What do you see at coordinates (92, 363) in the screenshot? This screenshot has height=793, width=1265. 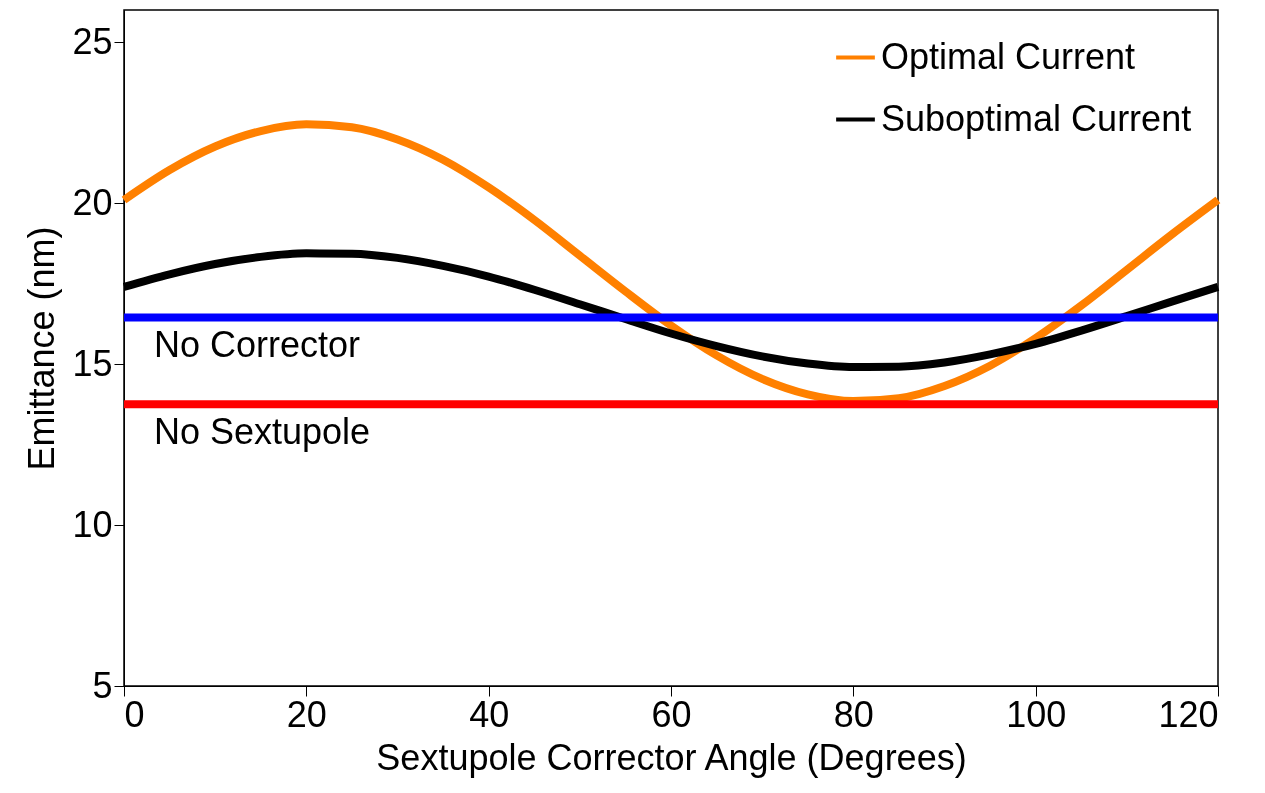 I see `y-tick-label: 15` at bounding box center [92, 363].